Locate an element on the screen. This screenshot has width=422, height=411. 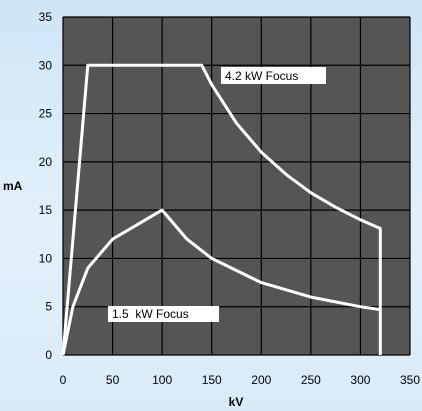
callout-4-2kw: 4.2 kW Focus is located at coordinates (273, 75).